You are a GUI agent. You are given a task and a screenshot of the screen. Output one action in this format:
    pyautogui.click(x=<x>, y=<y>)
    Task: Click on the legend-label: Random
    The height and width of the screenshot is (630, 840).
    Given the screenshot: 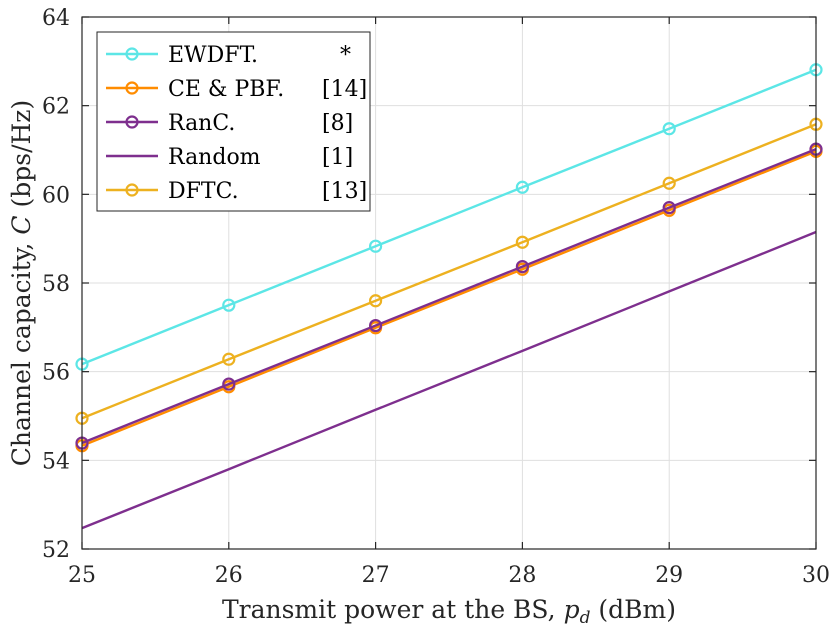 What is the action you would take?
    pyautogui.click(x=214, y=157)
    